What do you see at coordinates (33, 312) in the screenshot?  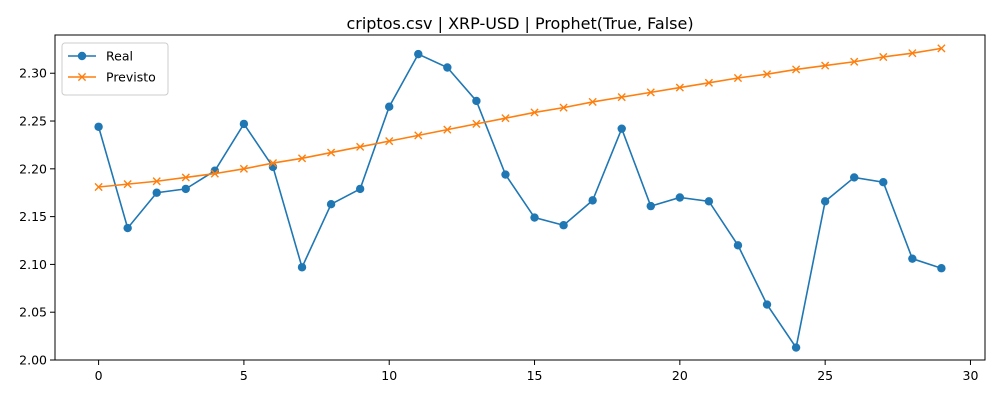 I see `y-tick-label: 2.05` at bounding box center [33, 312].